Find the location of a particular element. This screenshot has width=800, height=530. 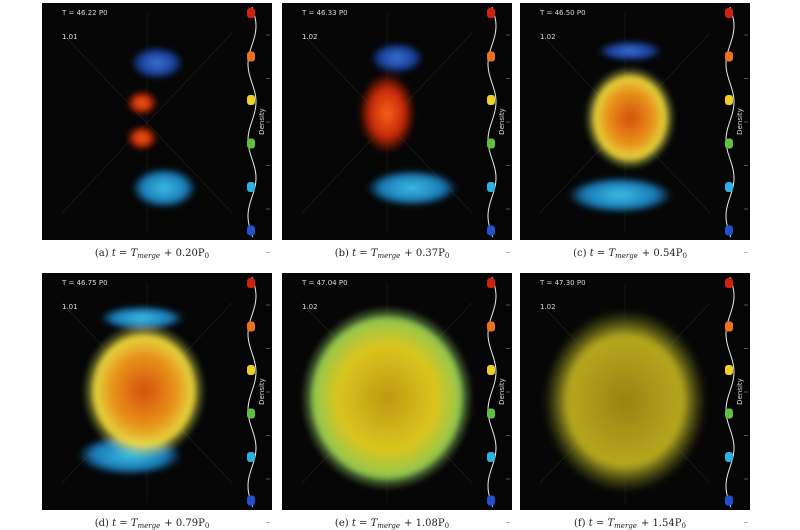

caption-offset: + 1.08P is located at coordinates (424, 523).